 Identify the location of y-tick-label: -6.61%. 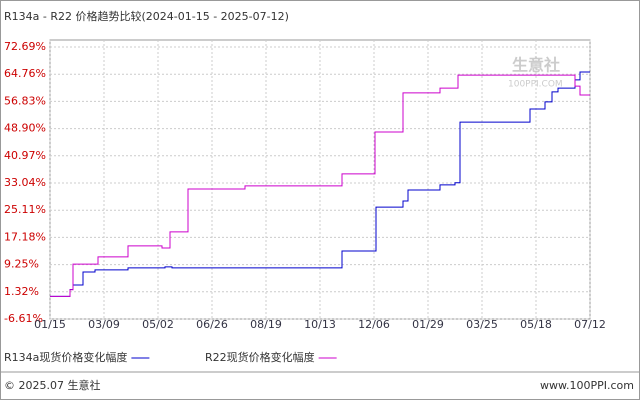
(23, 318).